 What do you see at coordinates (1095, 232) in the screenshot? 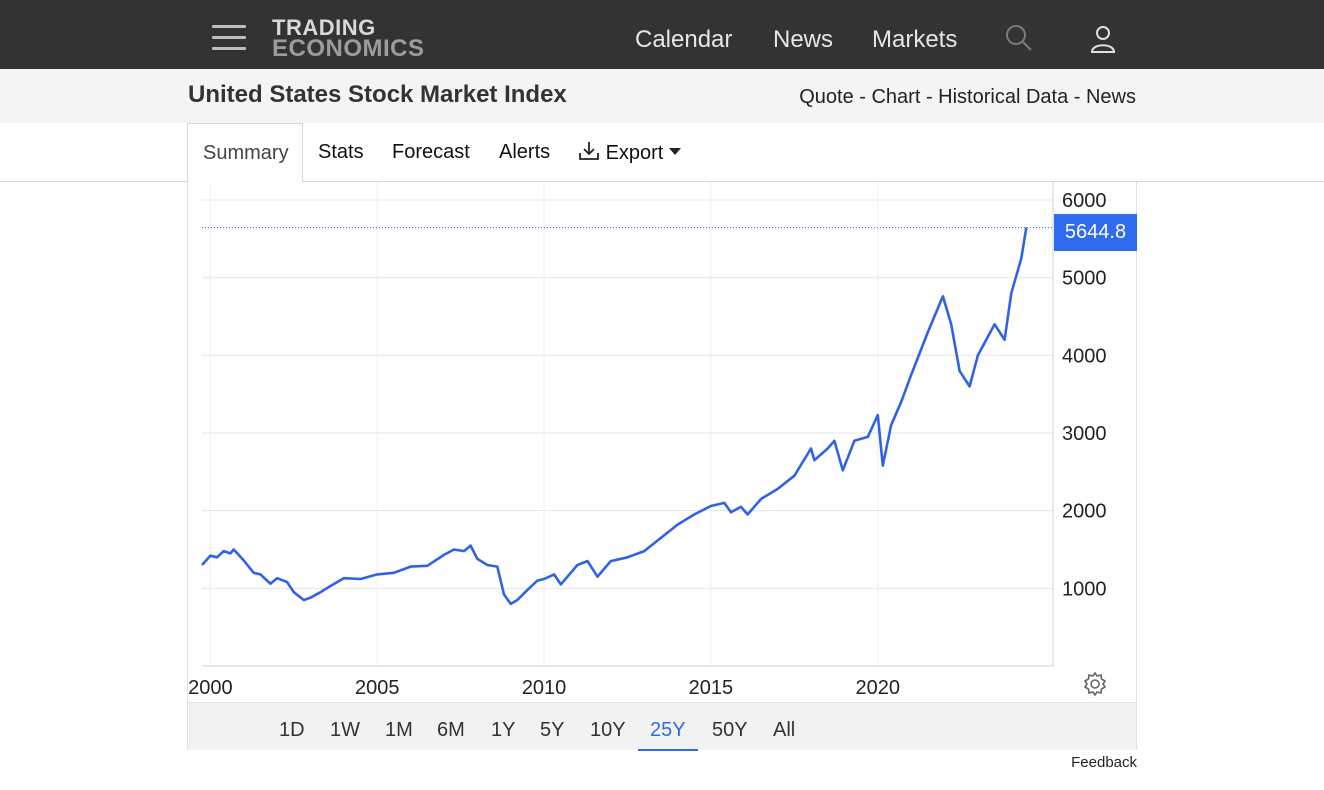
I see `last-price-tag: 5644.8` at bounding box center [1095, 232].